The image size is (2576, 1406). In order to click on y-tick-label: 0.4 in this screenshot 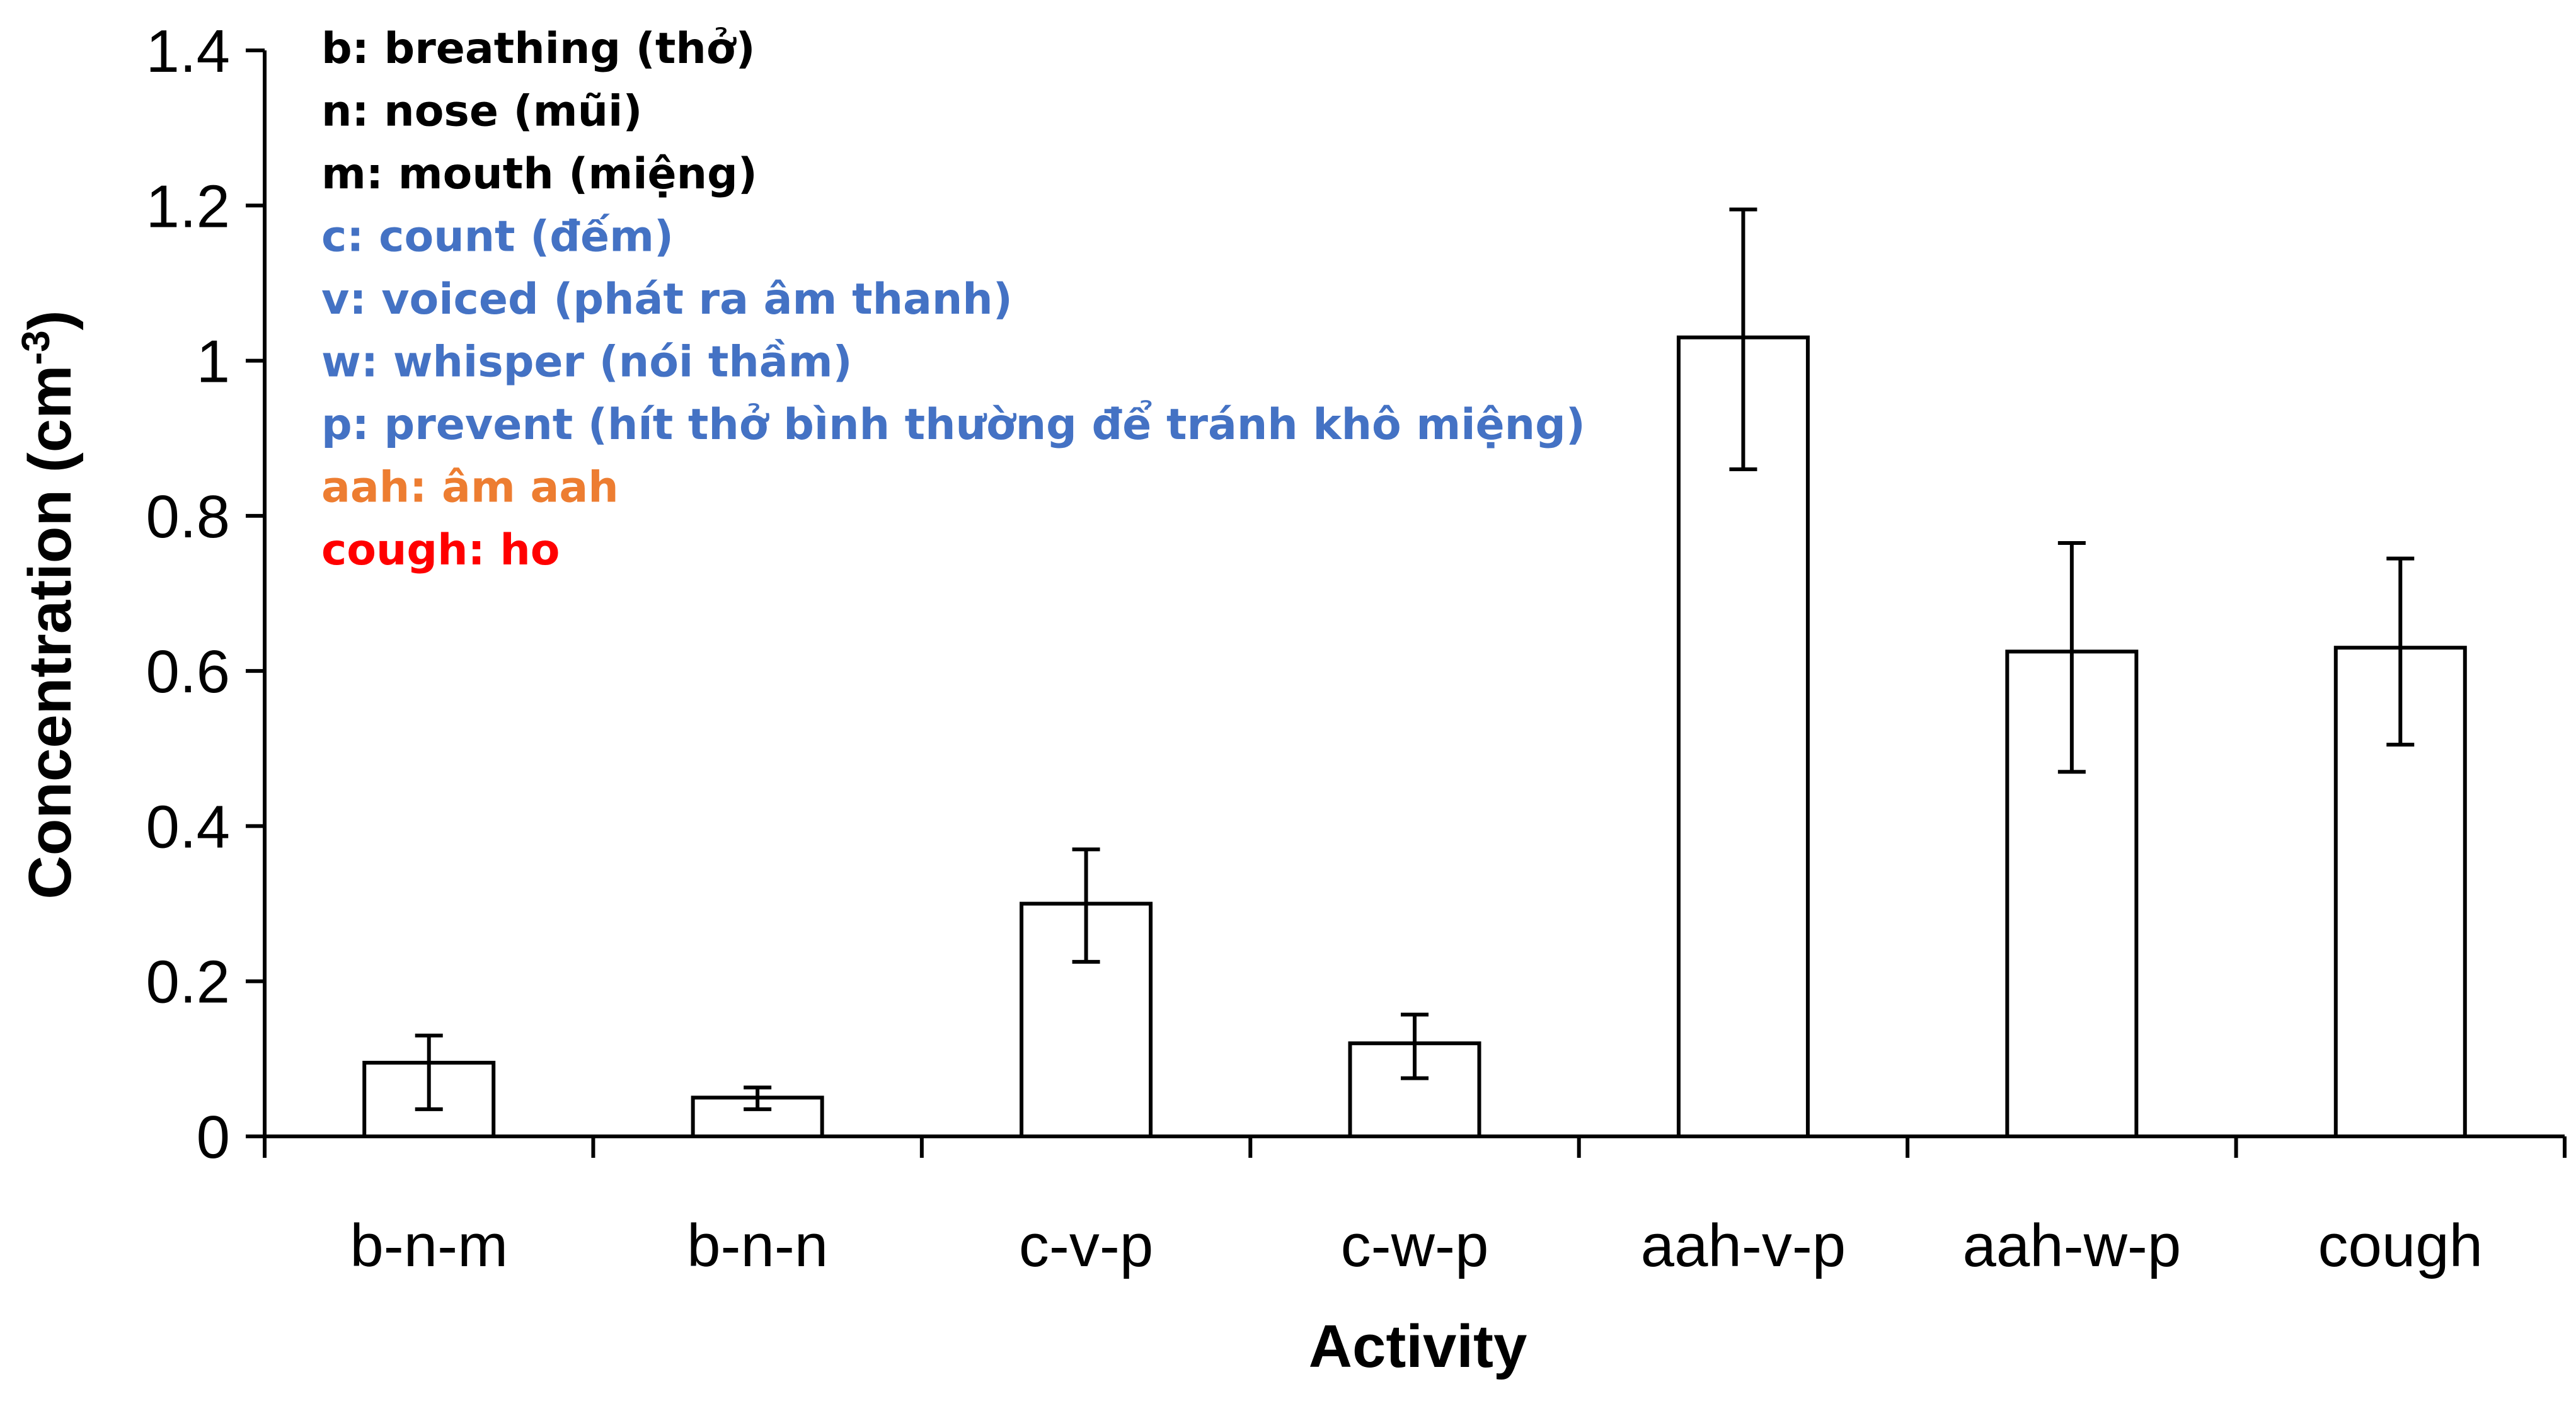, I will do `click(188, 826)`.